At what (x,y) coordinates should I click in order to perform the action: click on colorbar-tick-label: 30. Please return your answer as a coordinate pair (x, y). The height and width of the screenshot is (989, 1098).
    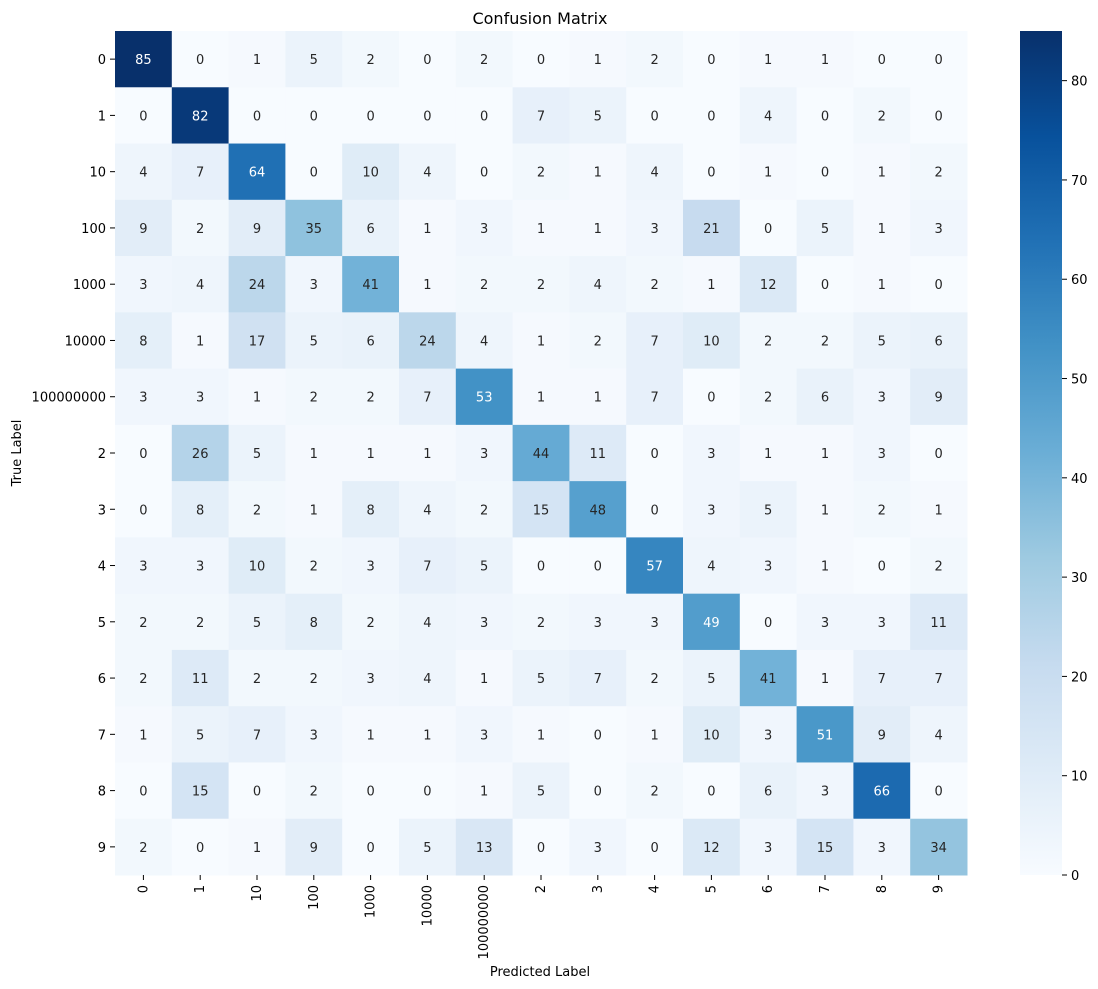
    Looking at the image, I should click on (1079, 578).